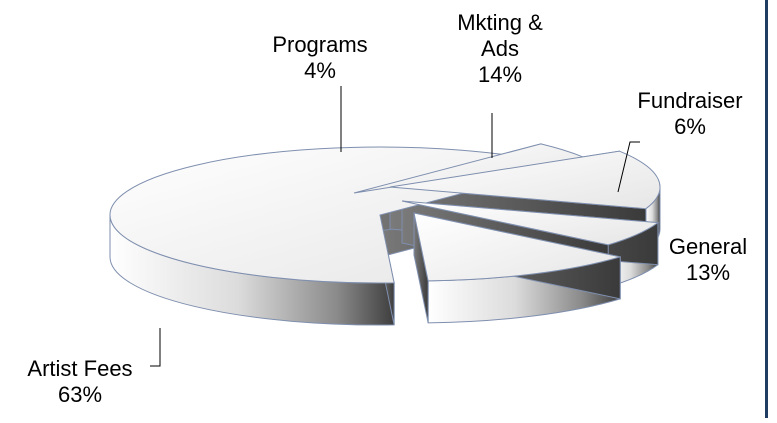  I want to click on data-label-2-line-0: Mkting &, so click(500, 22).